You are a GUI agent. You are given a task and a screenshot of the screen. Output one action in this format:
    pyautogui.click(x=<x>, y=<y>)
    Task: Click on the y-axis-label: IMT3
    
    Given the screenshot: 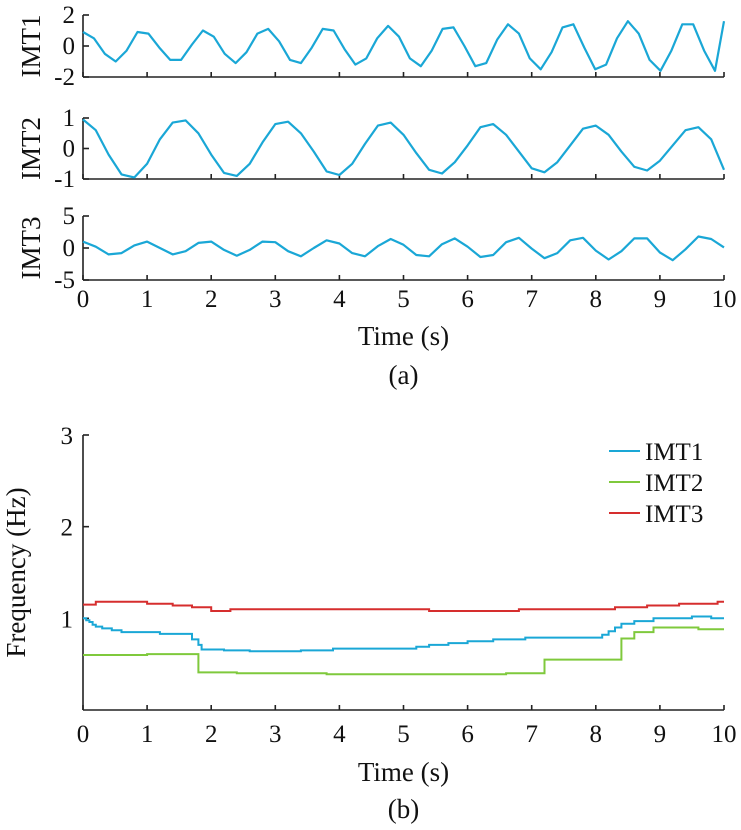 What is the action you would take?
    pyautogui.click(x=31, y=248)
    